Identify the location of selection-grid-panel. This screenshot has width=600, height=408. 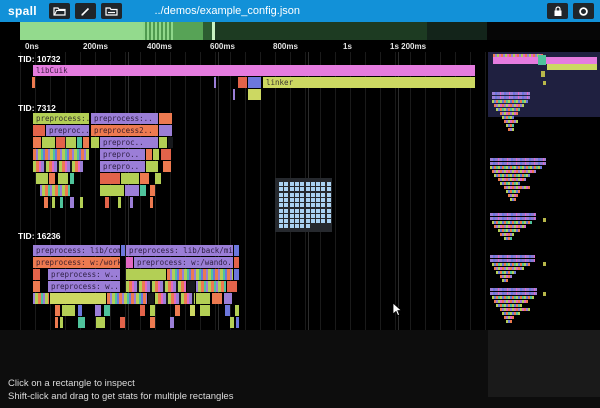
(303, 205).